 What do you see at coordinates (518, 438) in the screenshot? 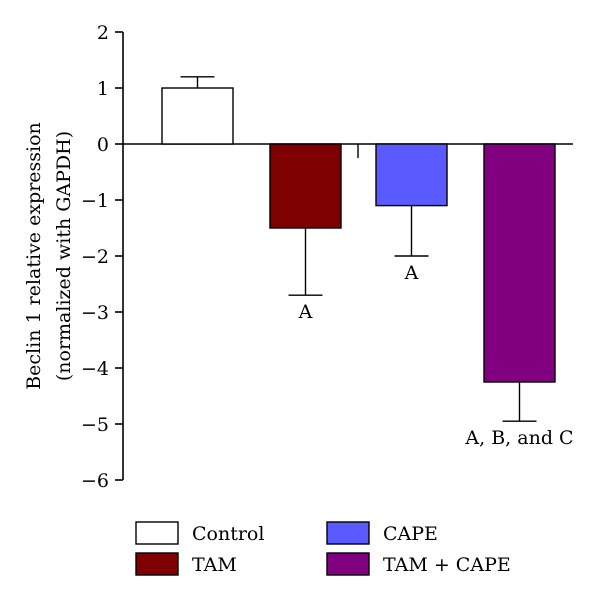
I see `significance-label: A, B, and C` at bounding box center [518, 438].